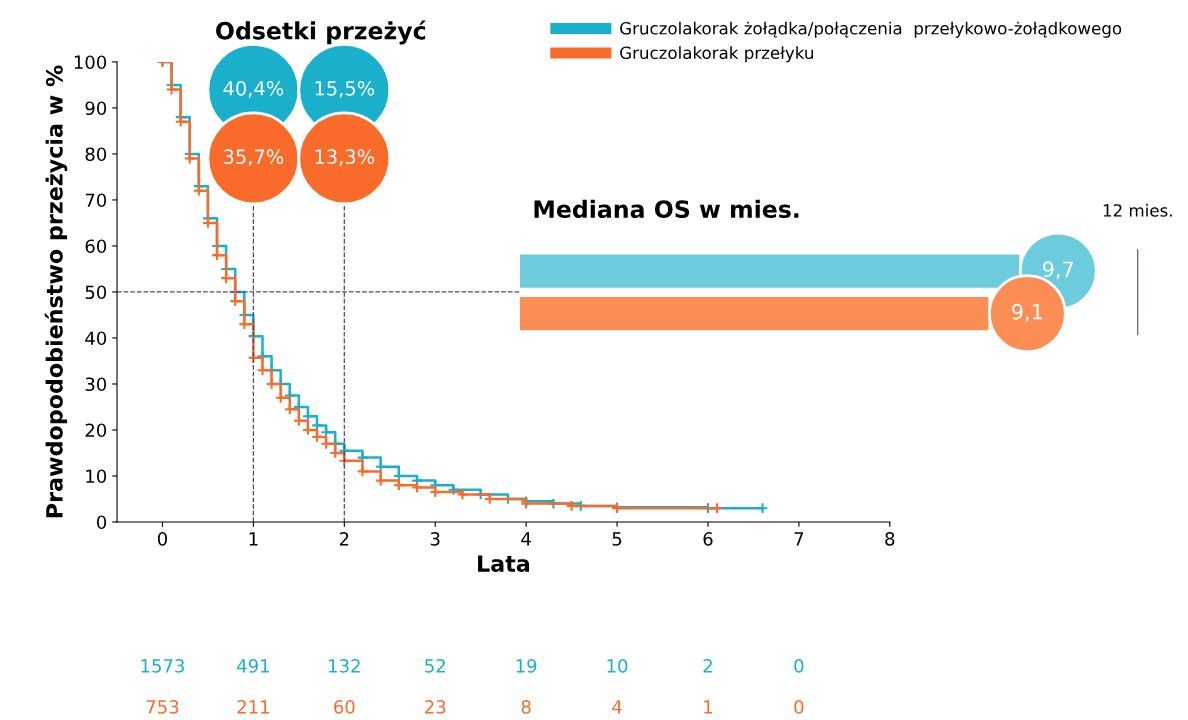  Describe the element at coordinates (435, 666) in the screenshot. I see `text: 52` at that location.